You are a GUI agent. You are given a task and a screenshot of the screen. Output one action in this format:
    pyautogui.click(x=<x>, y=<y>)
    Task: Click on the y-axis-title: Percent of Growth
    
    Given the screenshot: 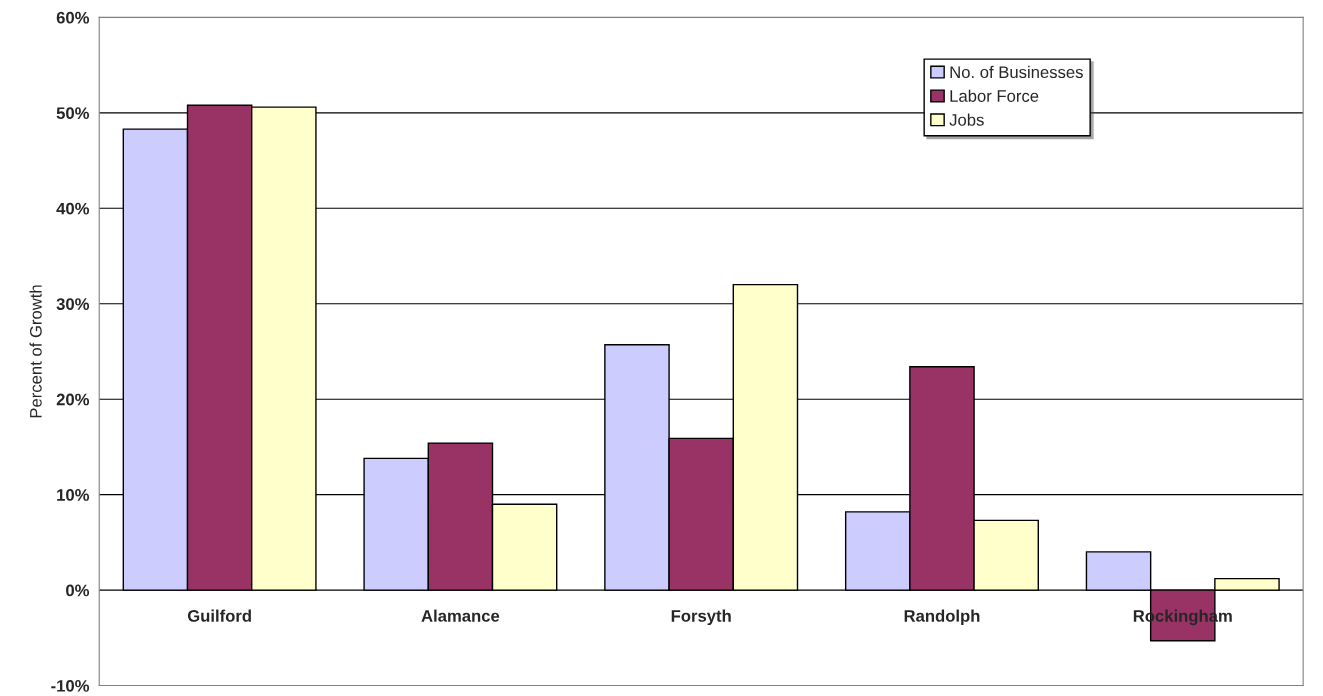 What is the action you would take?
    pyautogui.click(x=35, y=351)
    